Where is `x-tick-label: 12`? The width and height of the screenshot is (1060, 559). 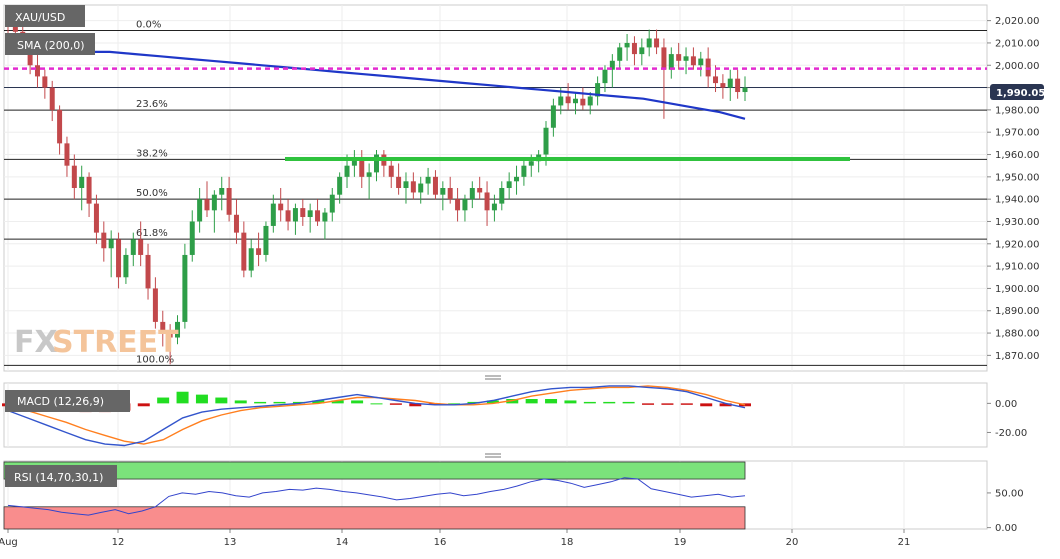 x-tick-label: 12 is located at coordinates (118, 542).